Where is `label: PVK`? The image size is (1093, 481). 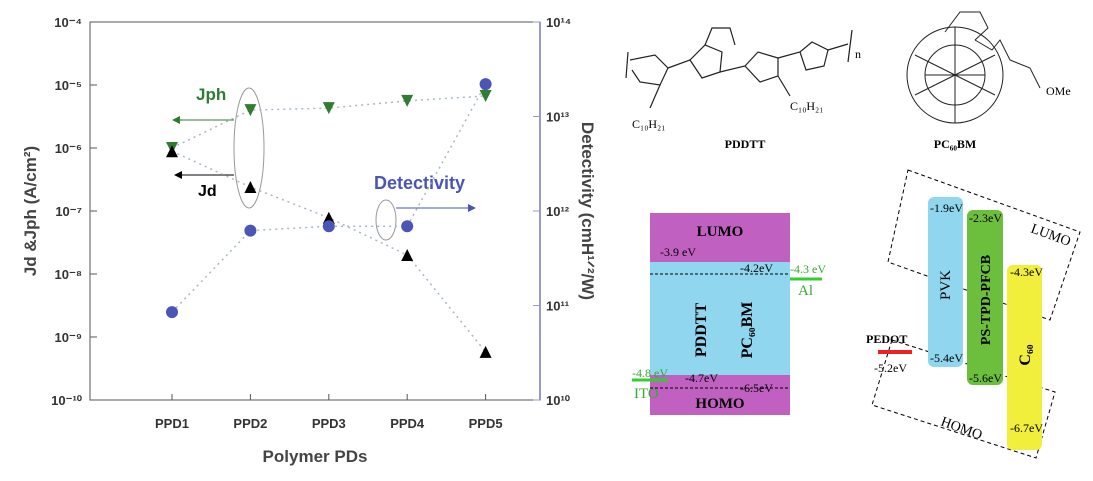 label: PVK is located at coordinates (946, 285).